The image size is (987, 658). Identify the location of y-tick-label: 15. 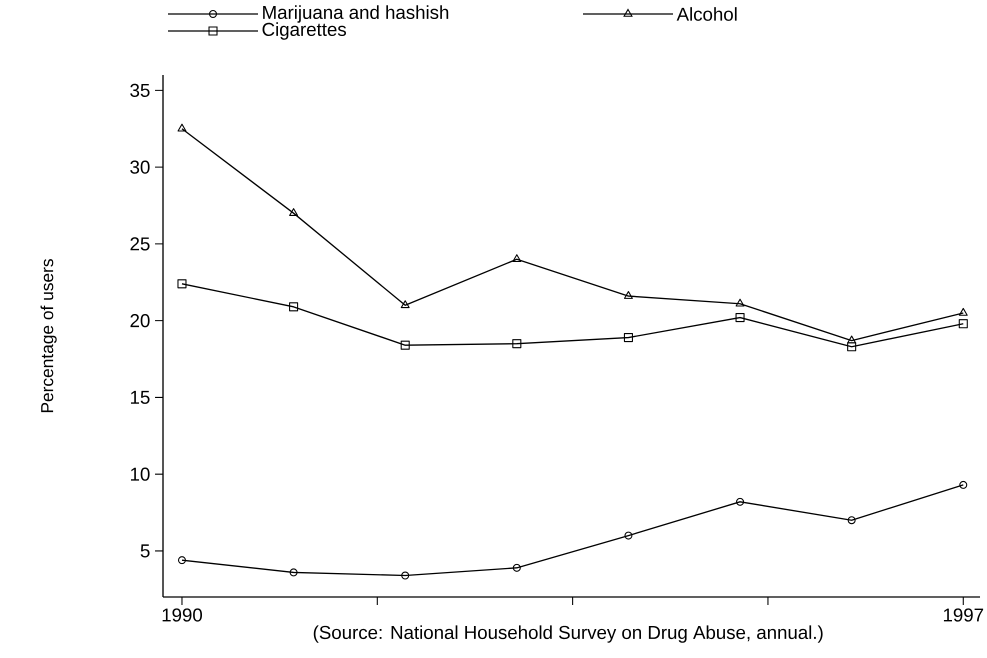
(140, 397).